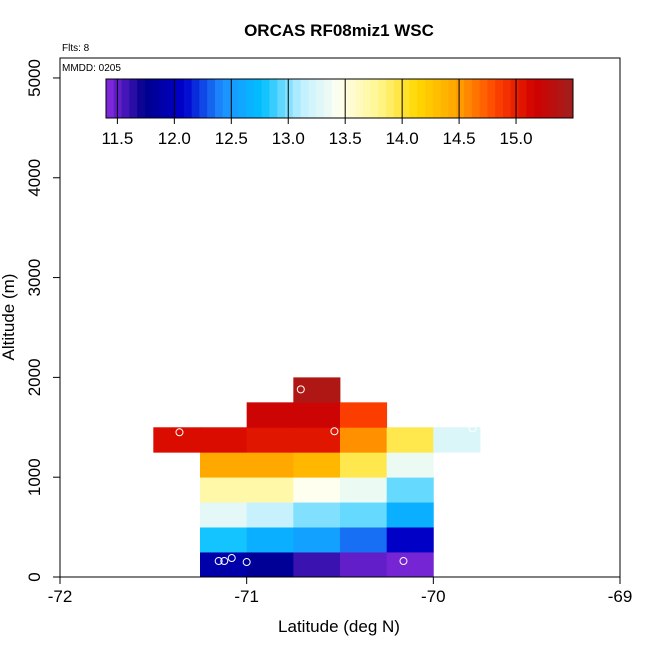  What do you see at coordinates (9, 317) in the screenshot?
I see `y-axis-label: Altitude (m)` at bounding box center [9, 317].